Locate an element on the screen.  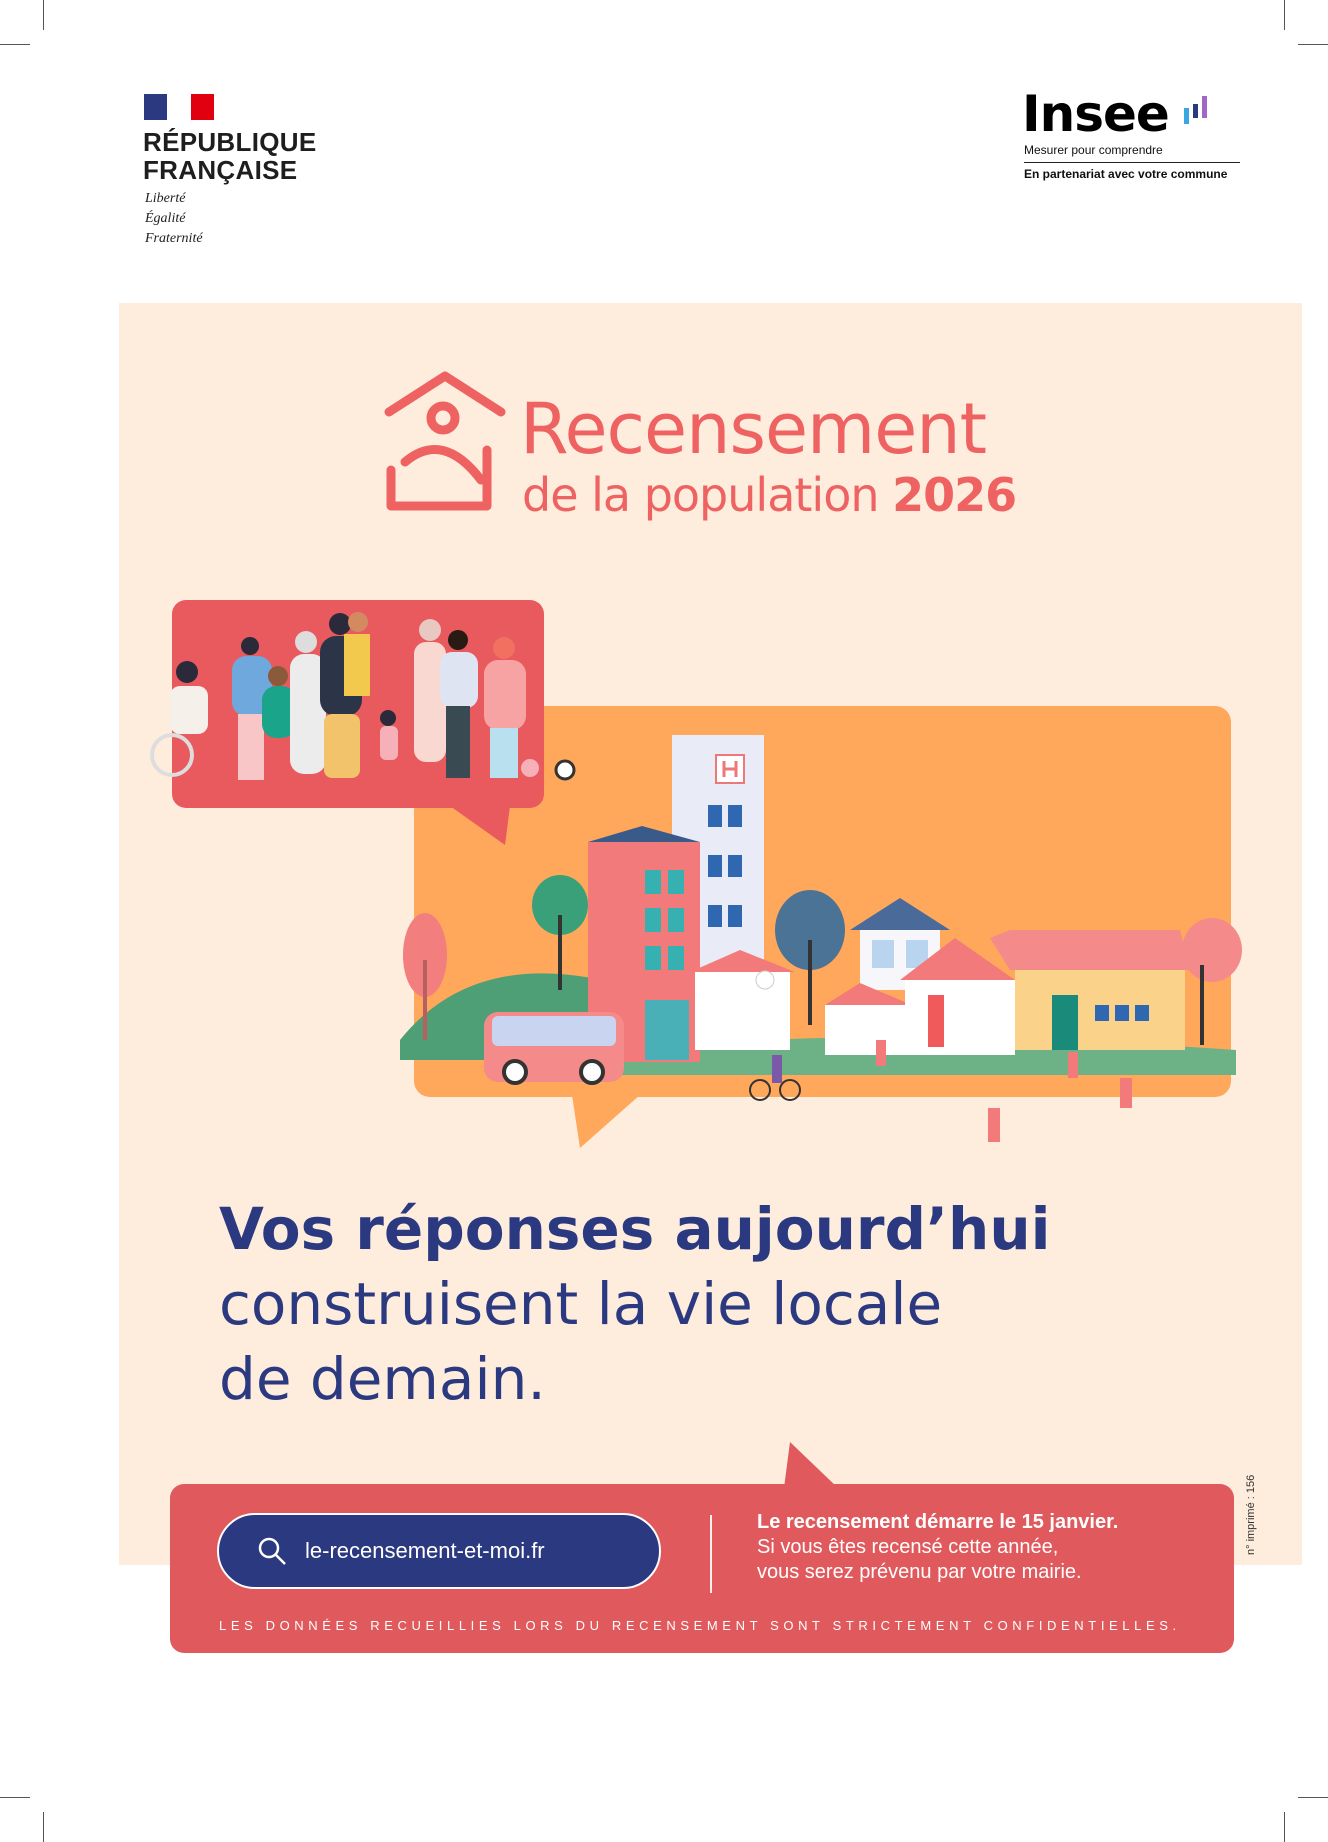
marianne-flag-logo is located at coordinates (179, 107).